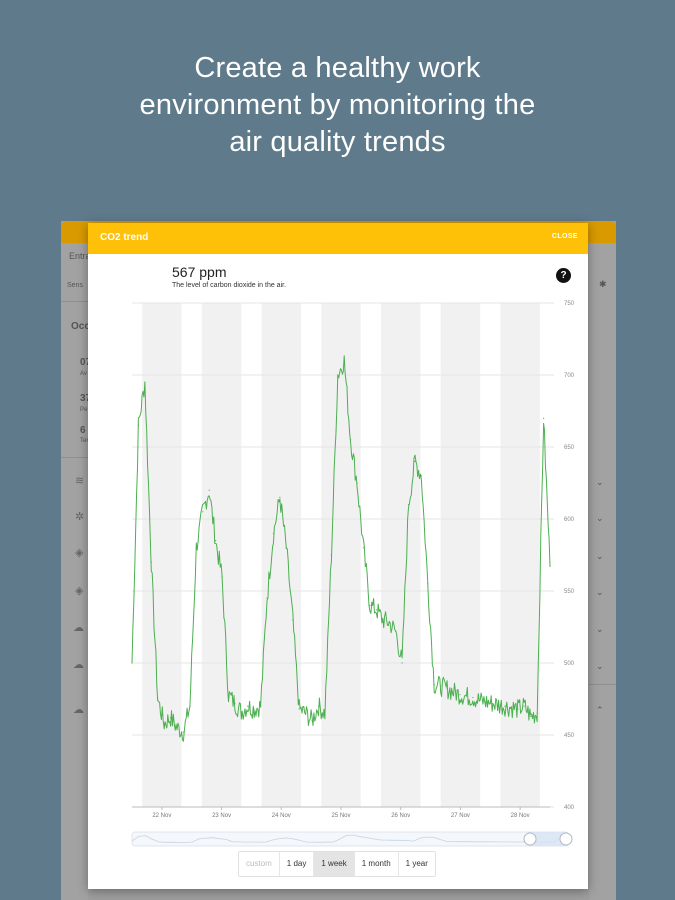 The height and width of the screenshot is (900, 675). I want to click on background-fragment: 37, so click(86, 398).